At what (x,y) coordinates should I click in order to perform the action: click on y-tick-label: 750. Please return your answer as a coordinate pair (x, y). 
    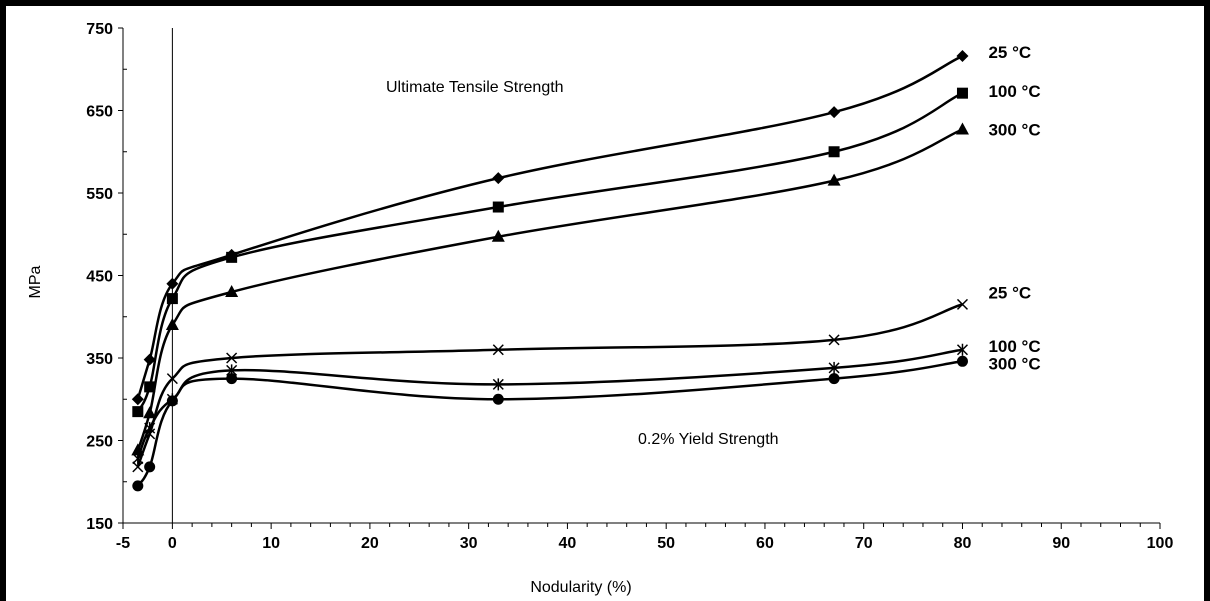
    Looking at the image, I should click on (99, 29).